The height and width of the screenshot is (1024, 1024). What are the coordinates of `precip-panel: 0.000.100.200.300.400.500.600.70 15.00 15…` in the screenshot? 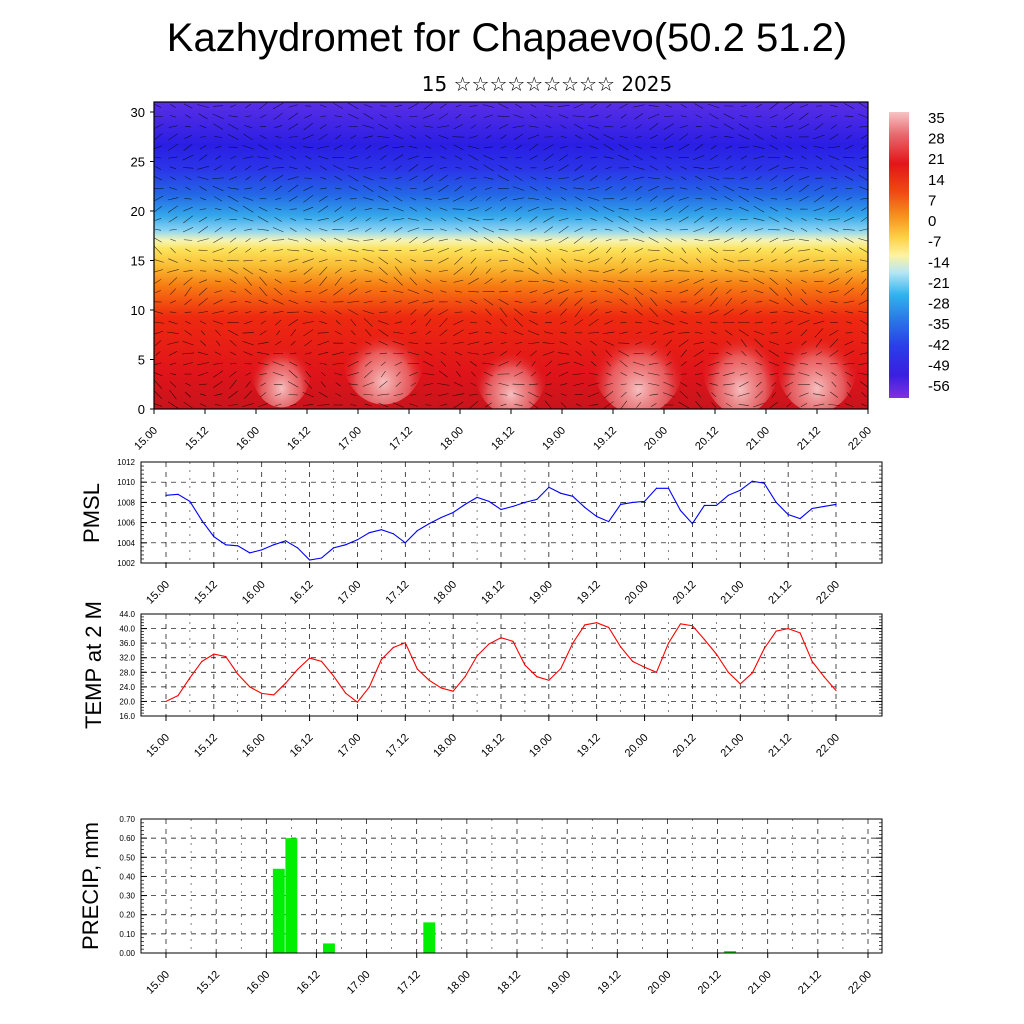 It's located at (480, 906).